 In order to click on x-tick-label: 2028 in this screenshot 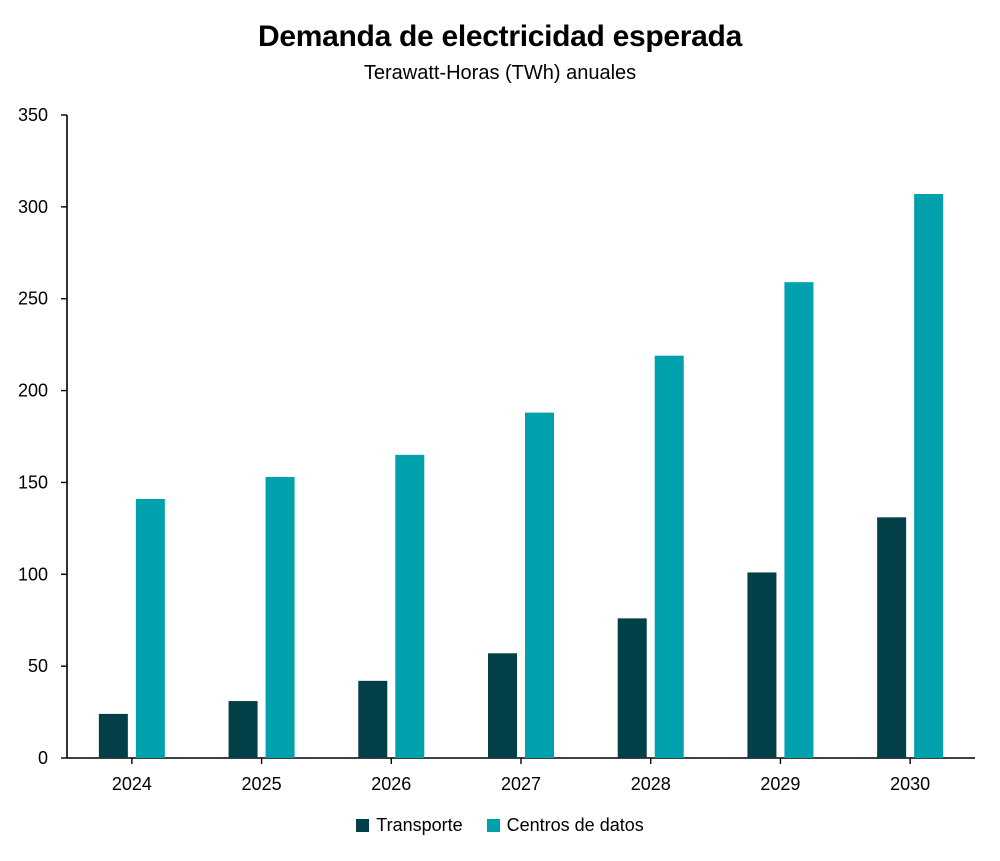, I will do `click(651, 784)`.